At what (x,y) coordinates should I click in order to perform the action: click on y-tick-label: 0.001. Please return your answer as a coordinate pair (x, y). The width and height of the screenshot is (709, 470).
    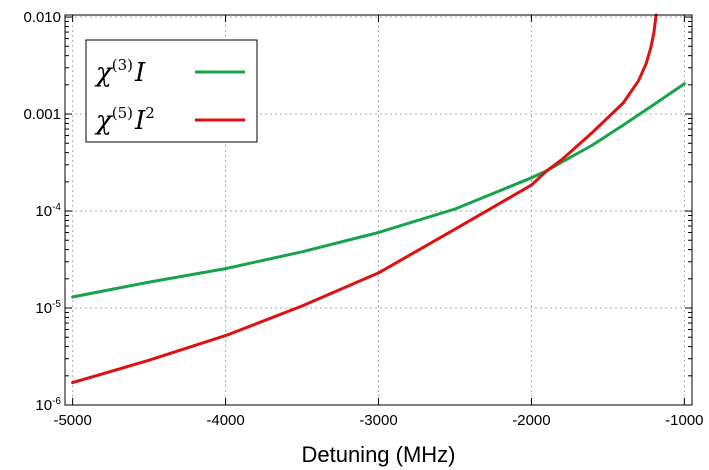
    Looking at the image, I should click on (42, 114).